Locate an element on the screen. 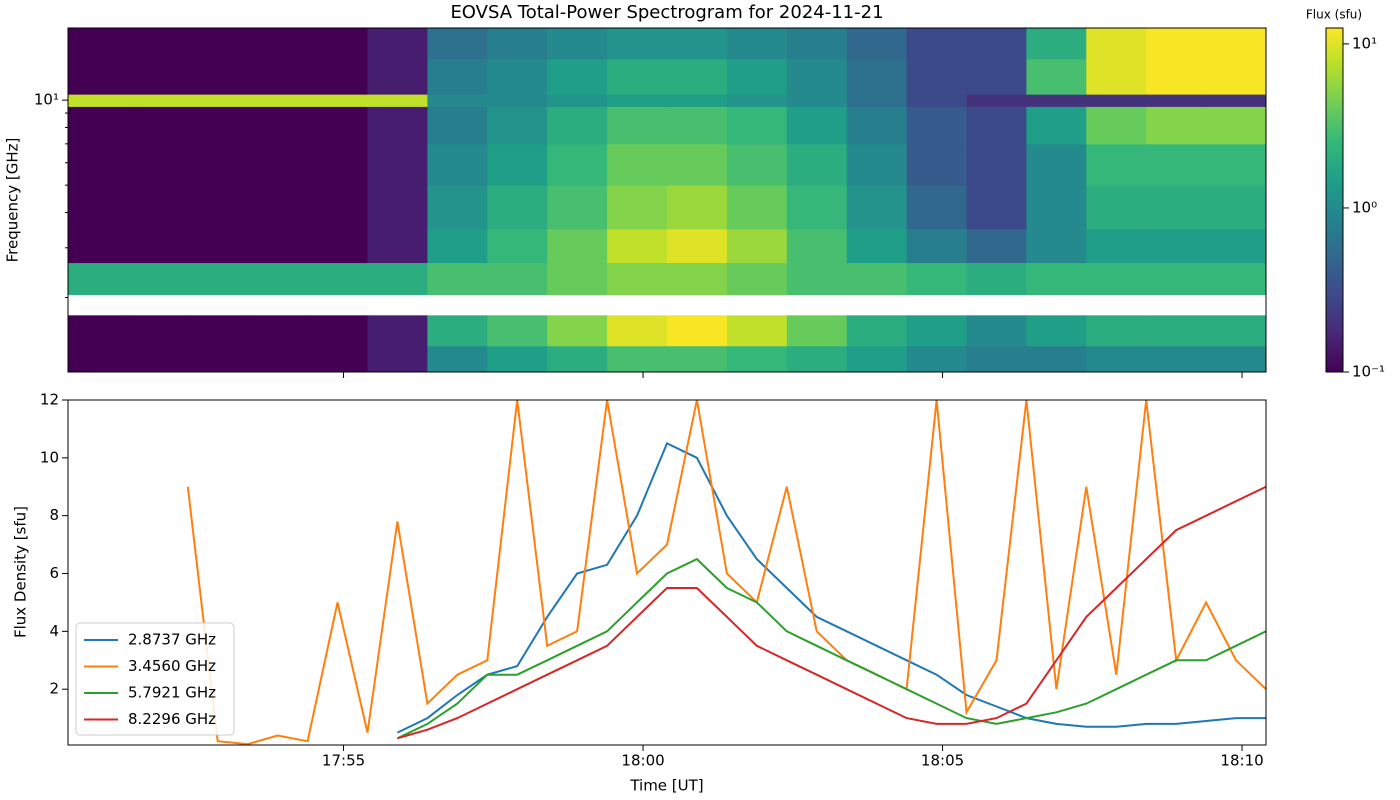  x-tick-label: 18:05 is located at coordinates (942, 761).